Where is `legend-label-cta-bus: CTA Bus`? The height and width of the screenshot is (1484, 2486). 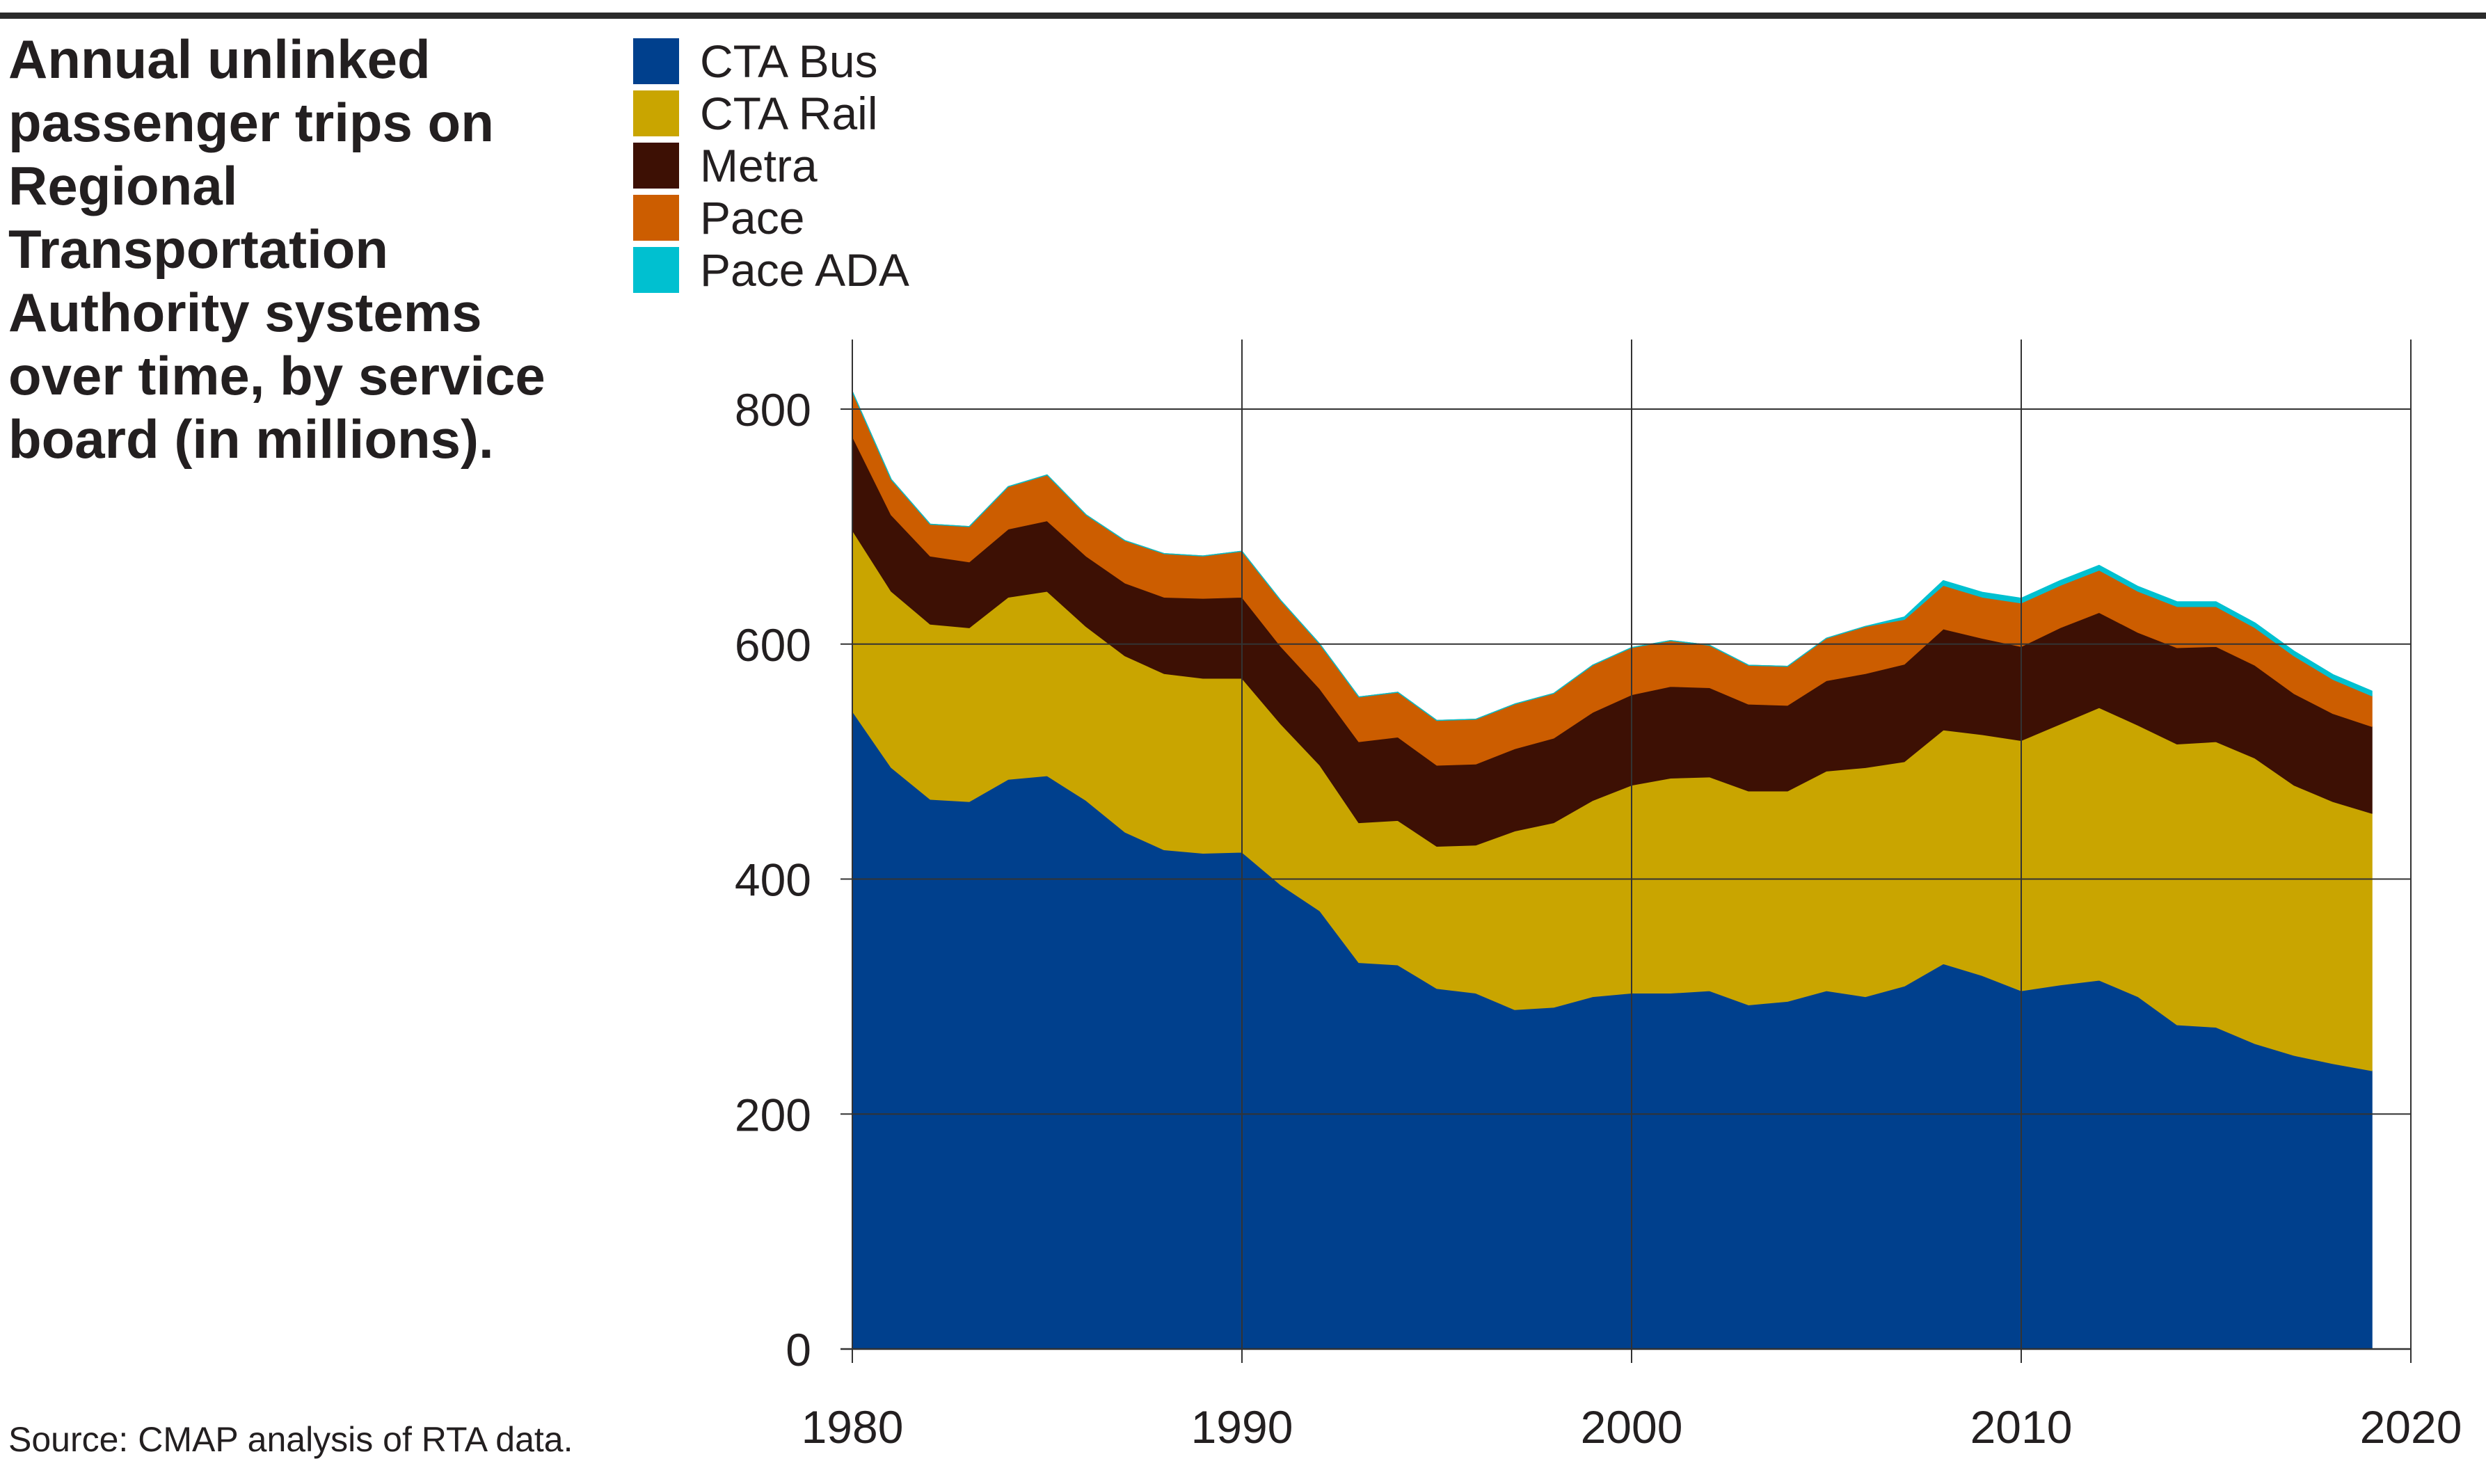 legend-label-cta-bus: CTA Bus is located at coordinates (789, 61).